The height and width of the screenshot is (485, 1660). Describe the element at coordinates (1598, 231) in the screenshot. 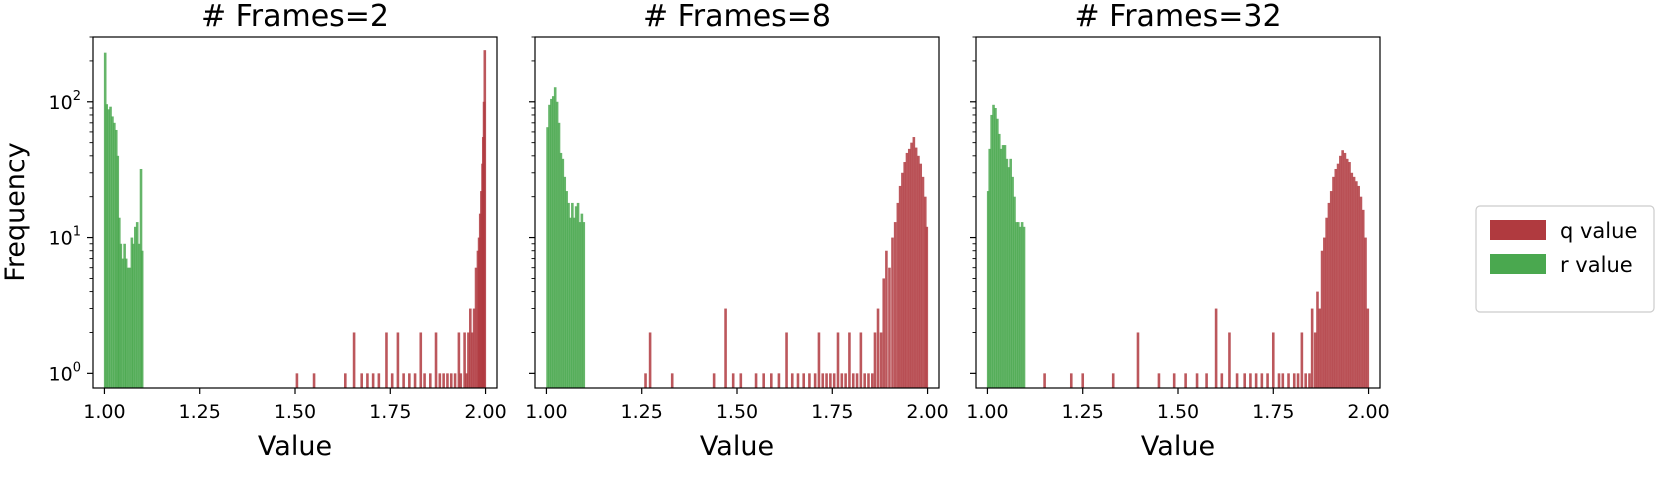

I see `legend-label-q-value: q value` at that location.